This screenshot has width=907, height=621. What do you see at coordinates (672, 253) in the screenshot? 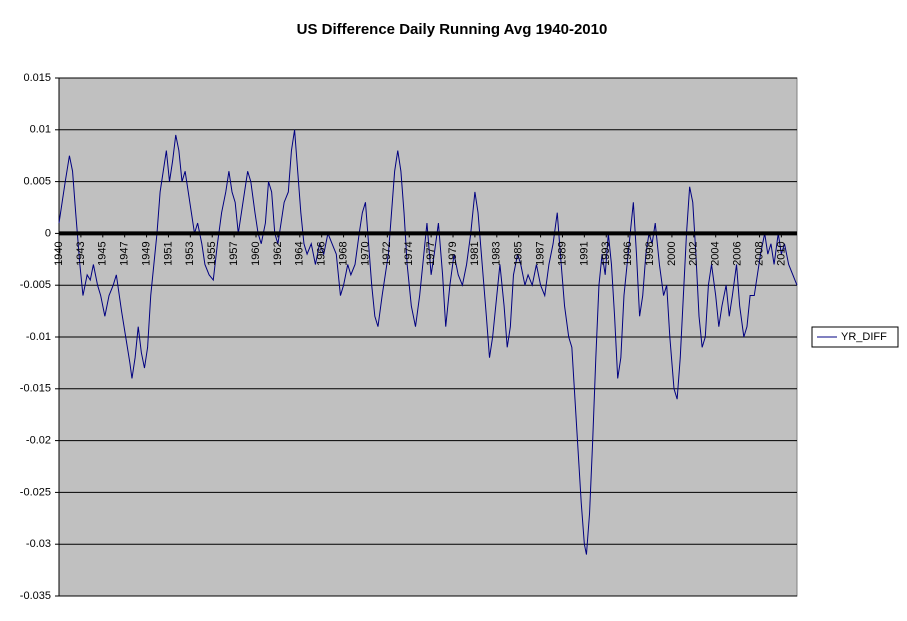
I see `x-tick-label: 2000` at bounding box center [672, 253].